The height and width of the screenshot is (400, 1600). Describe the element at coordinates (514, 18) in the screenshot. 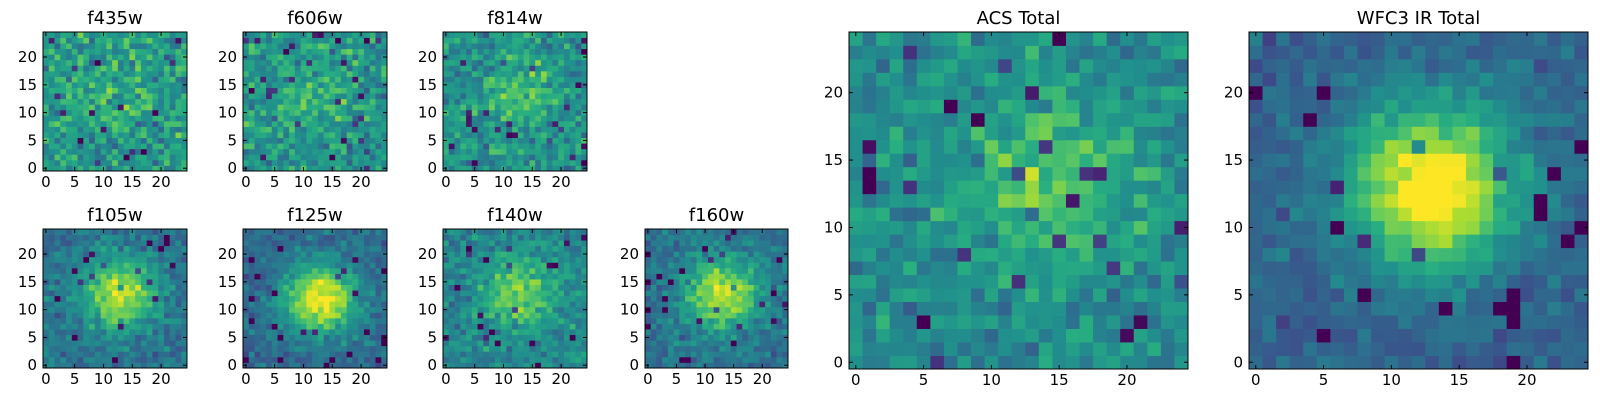

I see `panel-title: f814w` at that location.